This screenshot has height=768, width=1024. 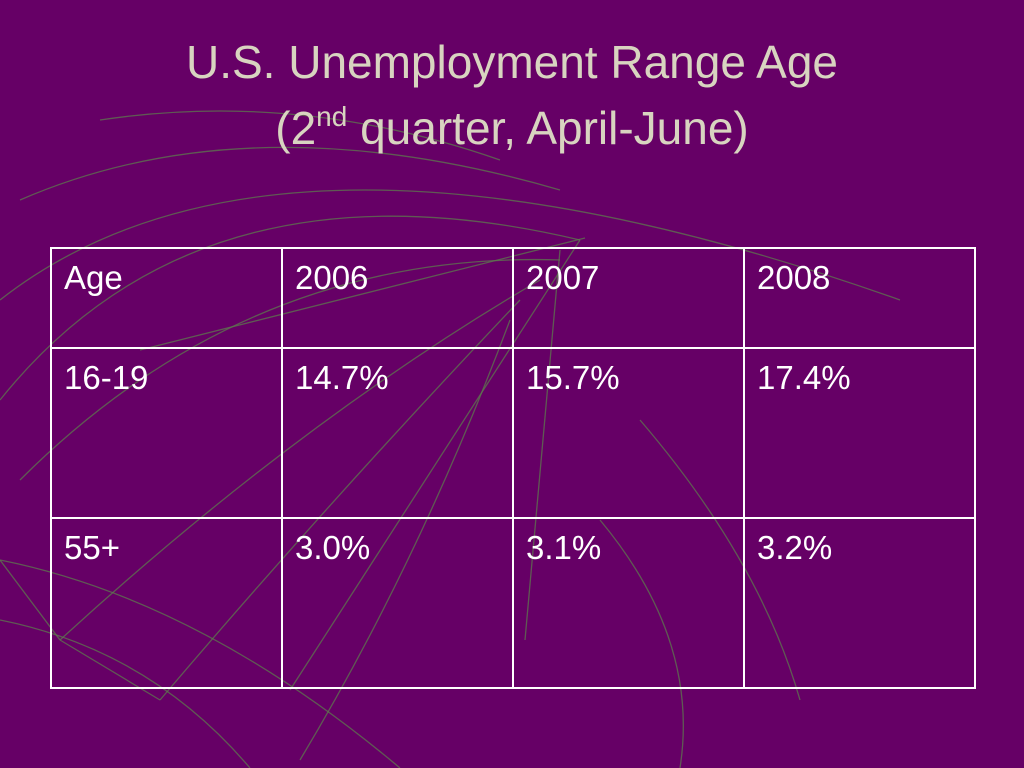 What do you see at coordinates (859, 603) in the screenshot?
I see `table-cell: 3.2%` at bounding box center [859, 603].